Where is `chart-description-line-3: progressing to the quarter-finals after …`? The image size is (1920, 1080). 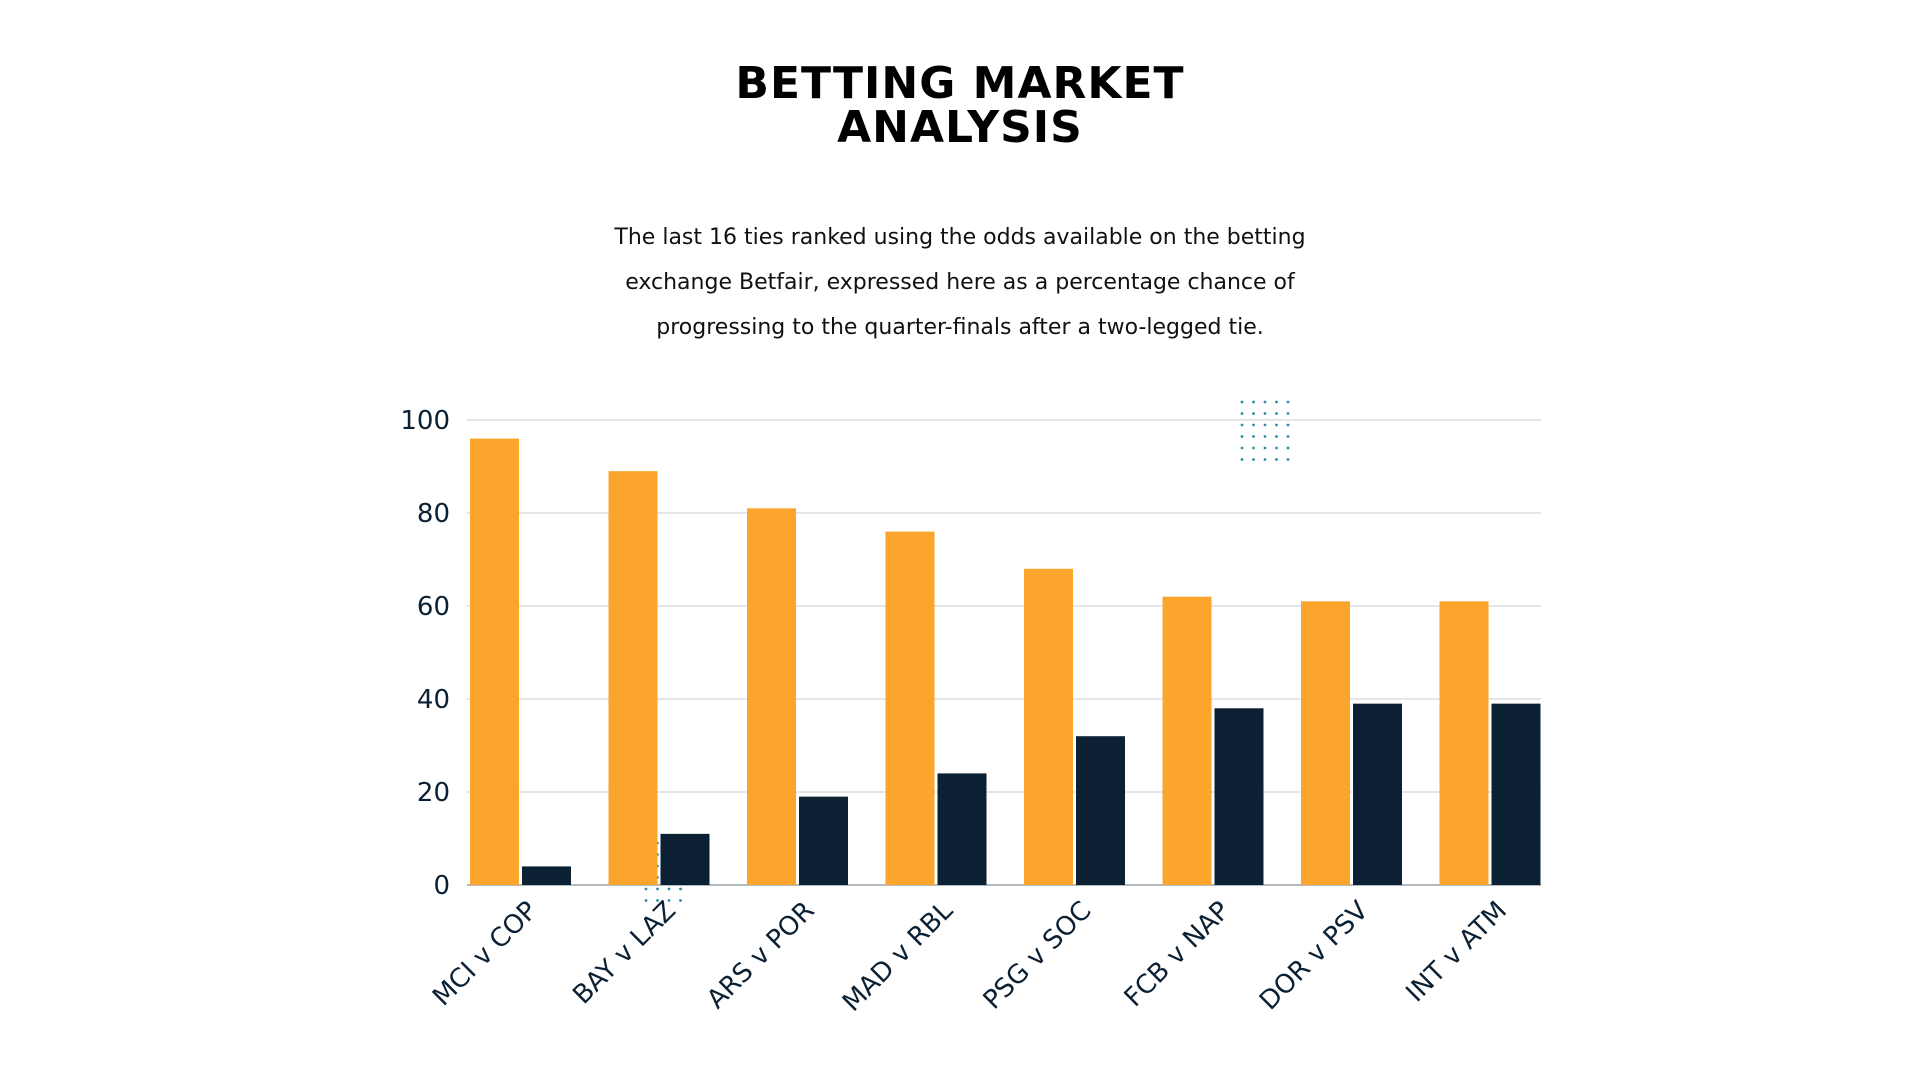
chart-description-line-3: progressing to the quarter-finals after … is located at coordinates (960, 327).